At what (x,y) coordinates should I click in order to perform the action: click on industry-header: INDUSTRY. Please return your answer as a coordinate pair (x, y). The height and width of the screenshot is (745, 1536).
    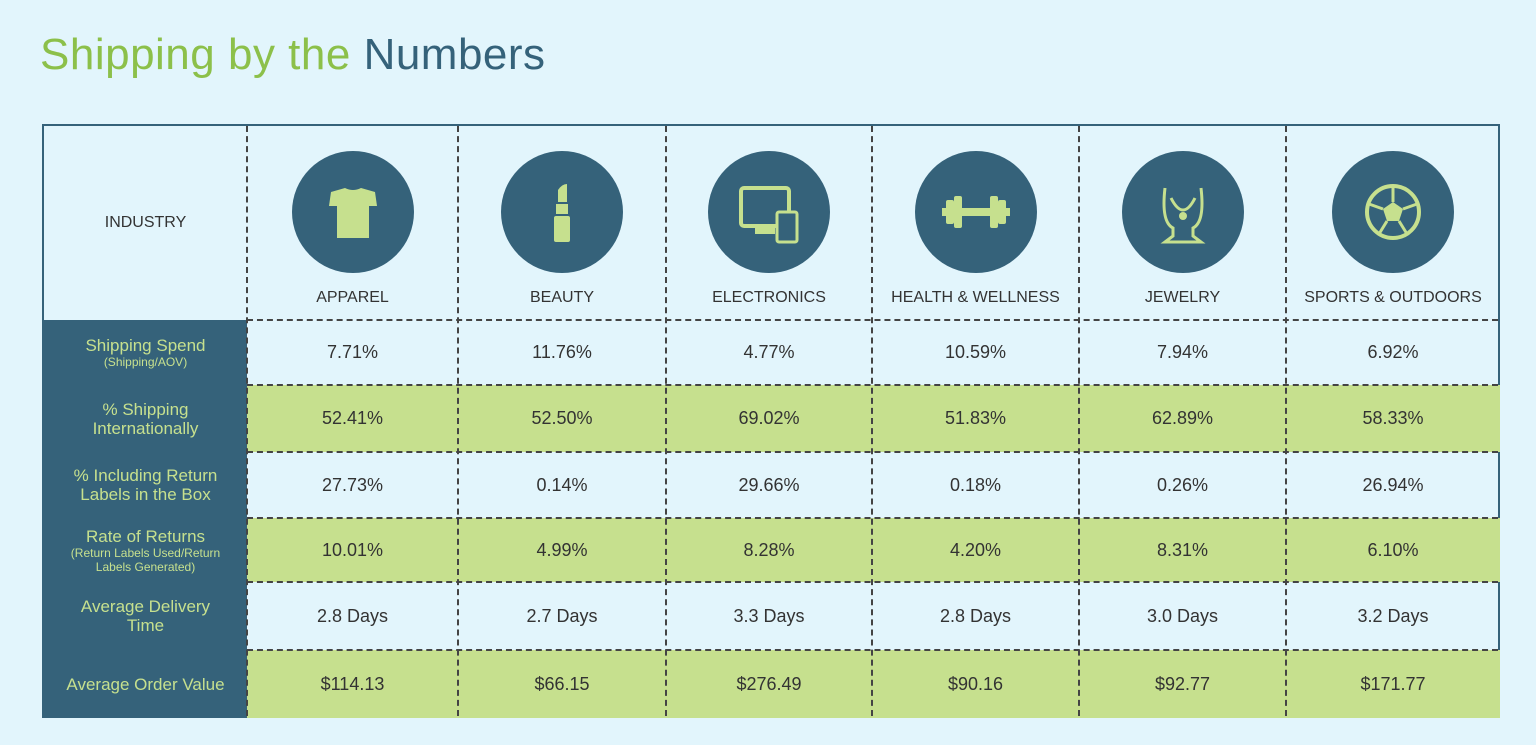
    Looking at the image, I should click on (145, 222).